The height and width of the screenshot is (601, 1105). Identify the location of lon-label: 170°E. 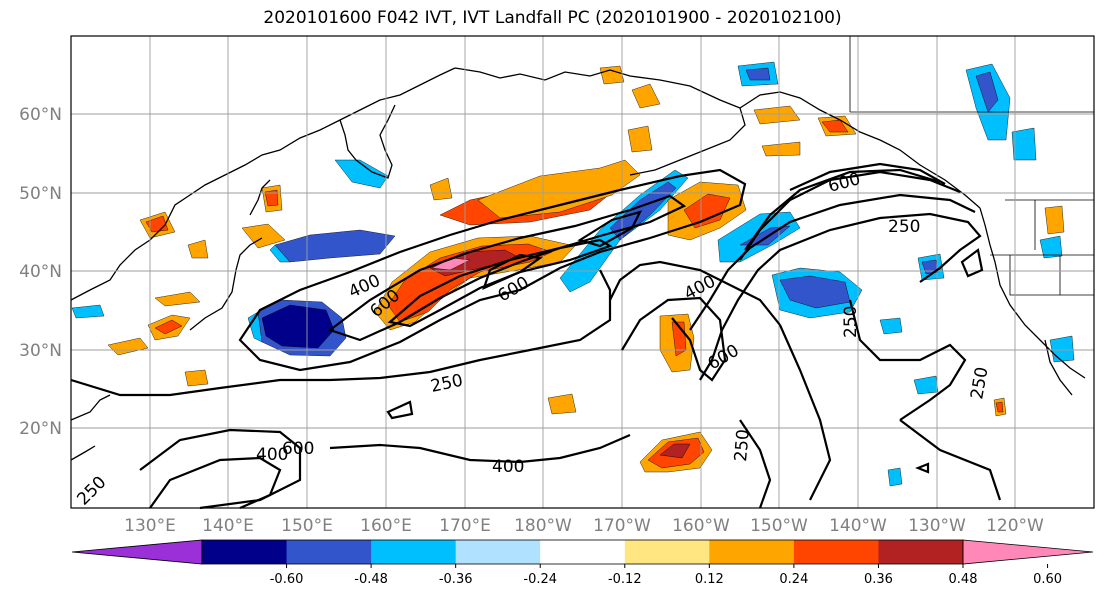
(465, 526).